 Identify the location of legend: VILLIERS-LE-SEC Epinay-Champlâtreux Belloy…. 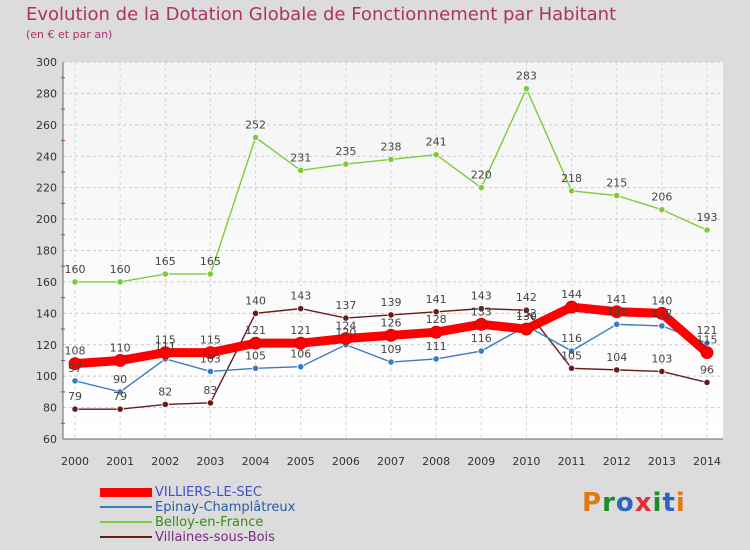
(260, 515).